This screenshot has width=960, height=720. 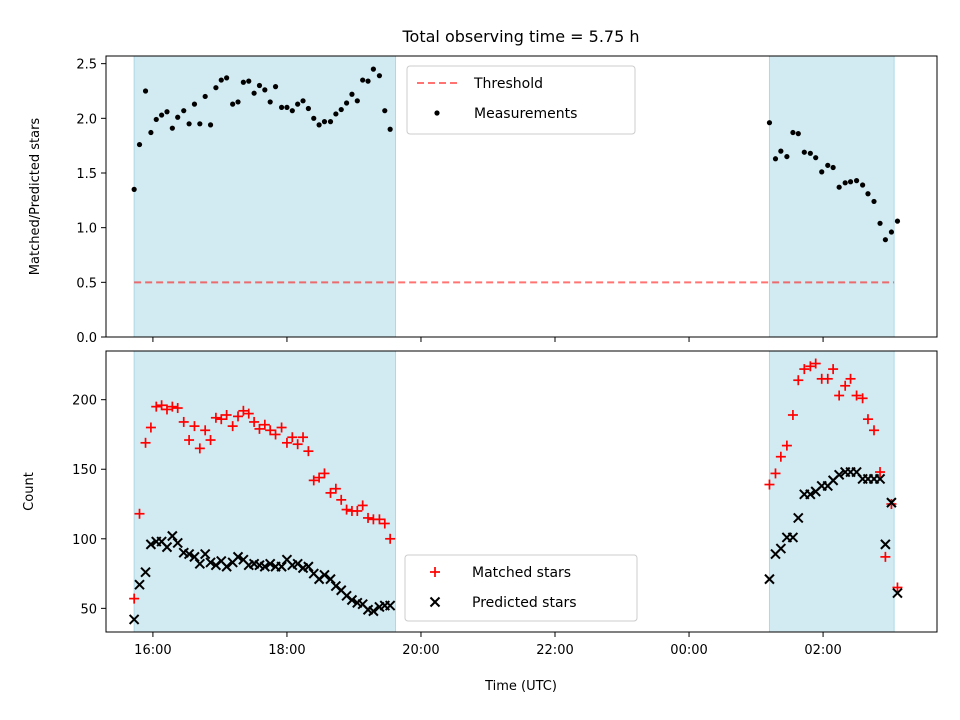 I want to click on cross-point-32-b, so click(x=308, y=566).